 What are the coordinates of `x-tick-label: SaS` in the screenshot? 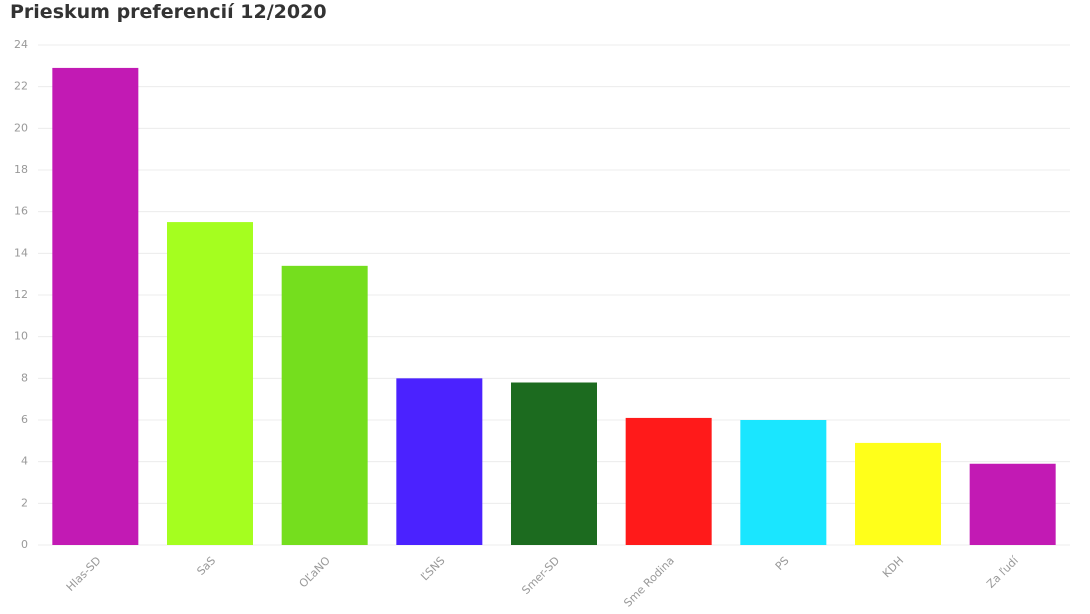 It's located at (206, 566).